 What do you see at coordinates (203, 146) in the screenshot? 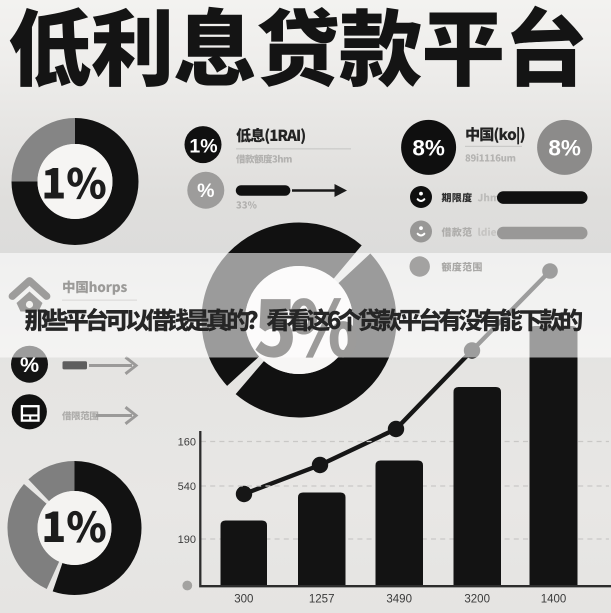
I see `svg-text: 1%` at bounding box center [203, 146].